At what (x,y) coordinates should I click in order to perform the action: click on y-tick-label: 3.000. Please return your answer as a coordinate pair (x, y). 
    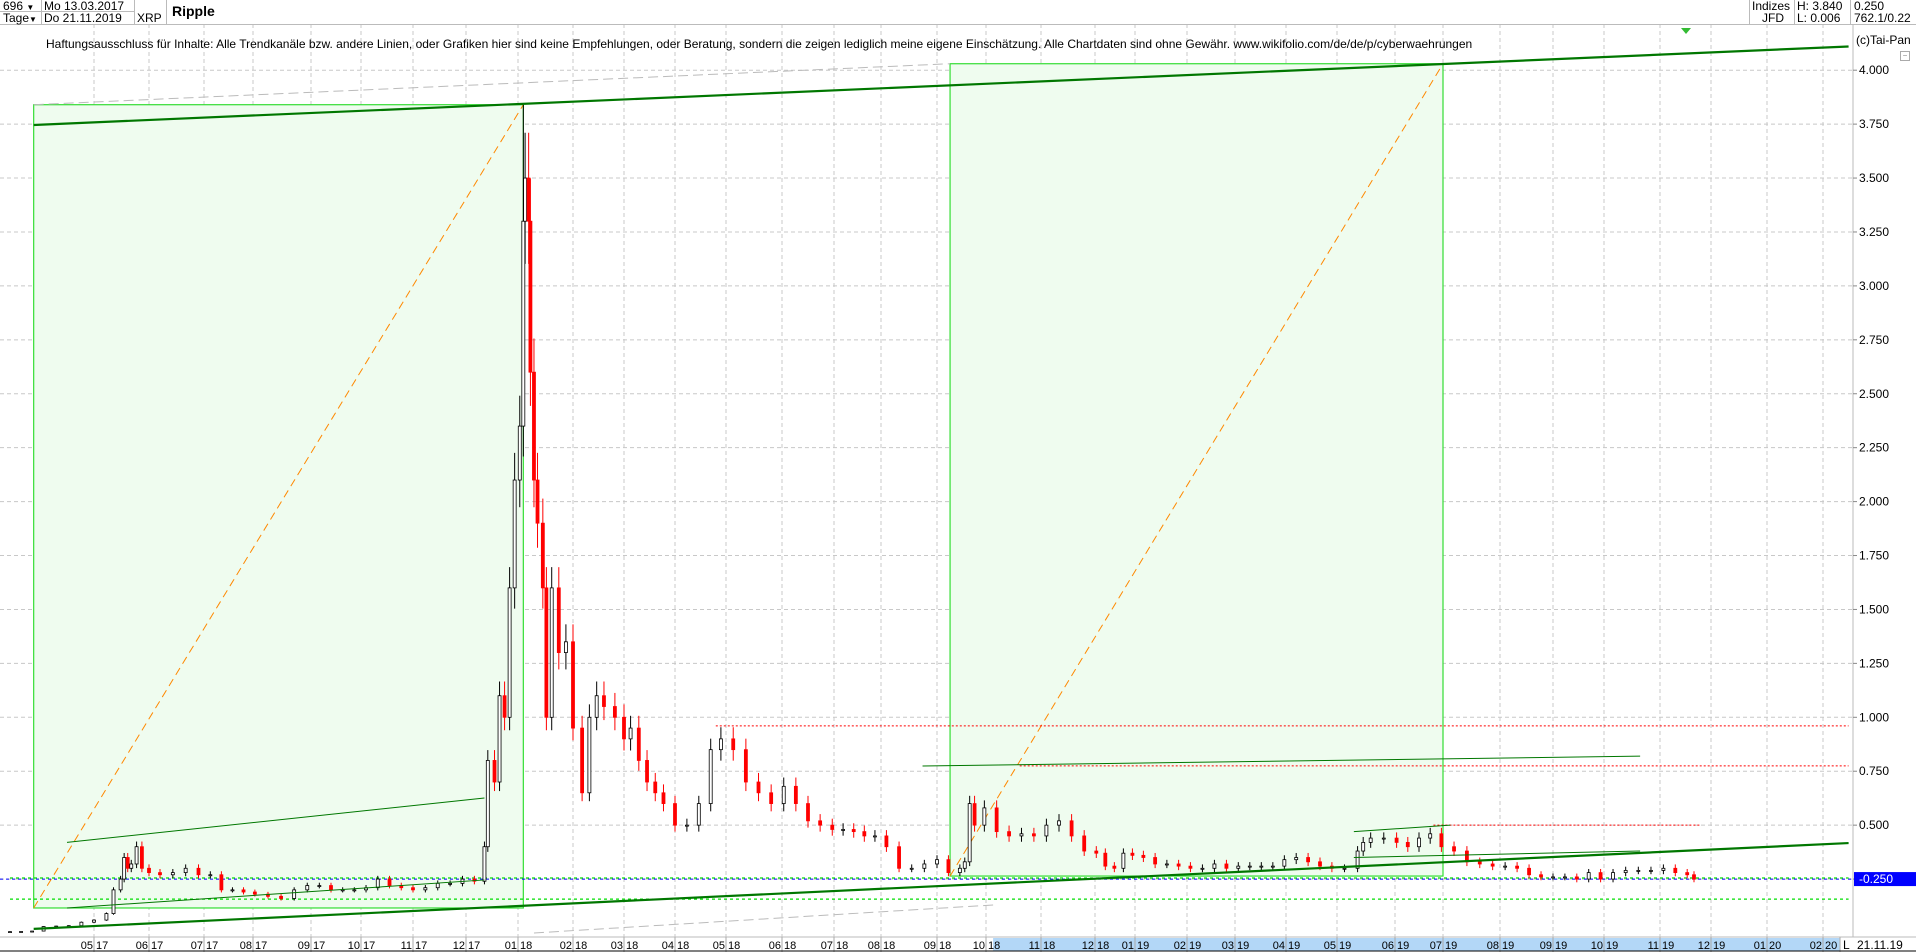
    Looking at the image, I should click on (1874, 286).